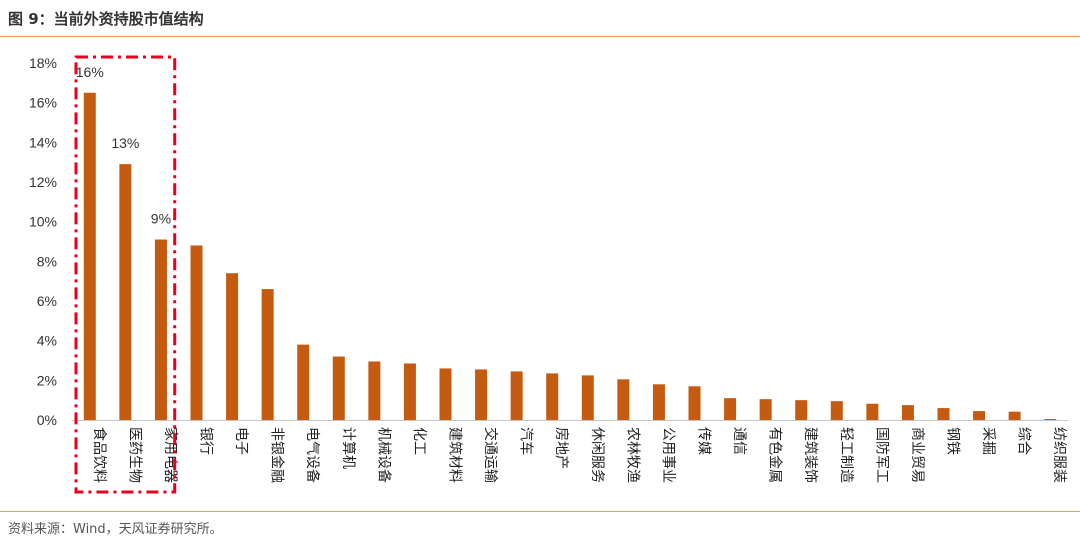  I want to click on x-tick-label: 有色金属, so click(775, 455).